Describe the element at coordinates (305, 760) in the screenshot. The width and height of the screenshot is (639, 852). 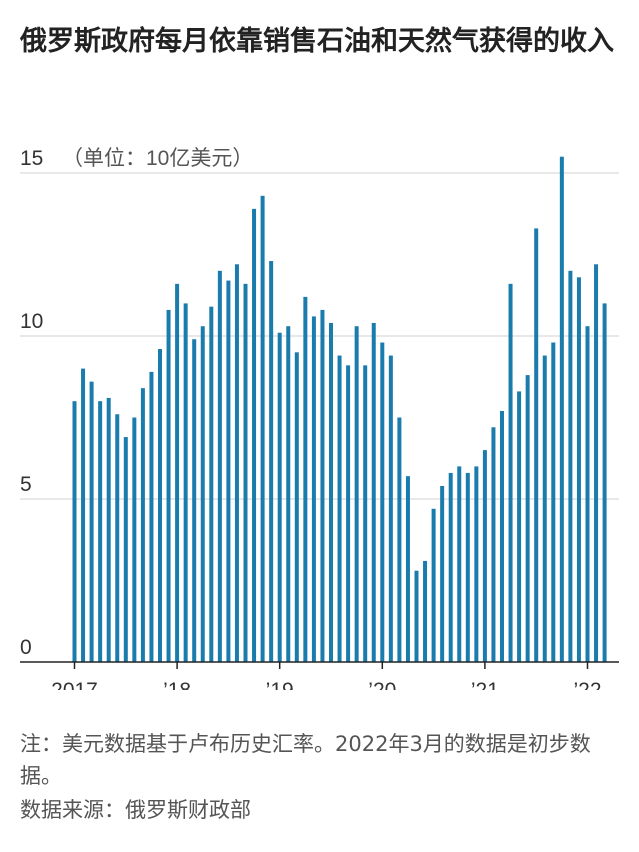
I see `note-text: 注：美元数据基于卢布历史汇率。2022年3月的数据是初步数据。` at that location.